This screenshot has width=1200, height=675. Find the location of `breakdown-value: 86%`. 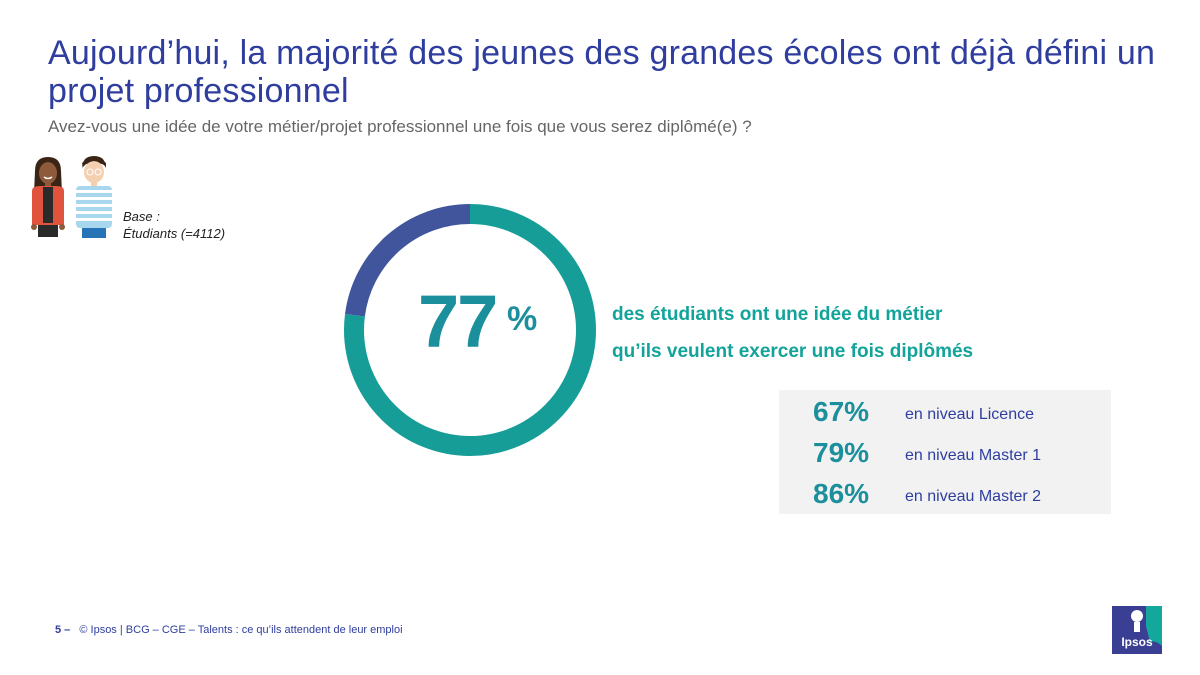

breakdown-value: 86% is located at coordinates (841, 493).